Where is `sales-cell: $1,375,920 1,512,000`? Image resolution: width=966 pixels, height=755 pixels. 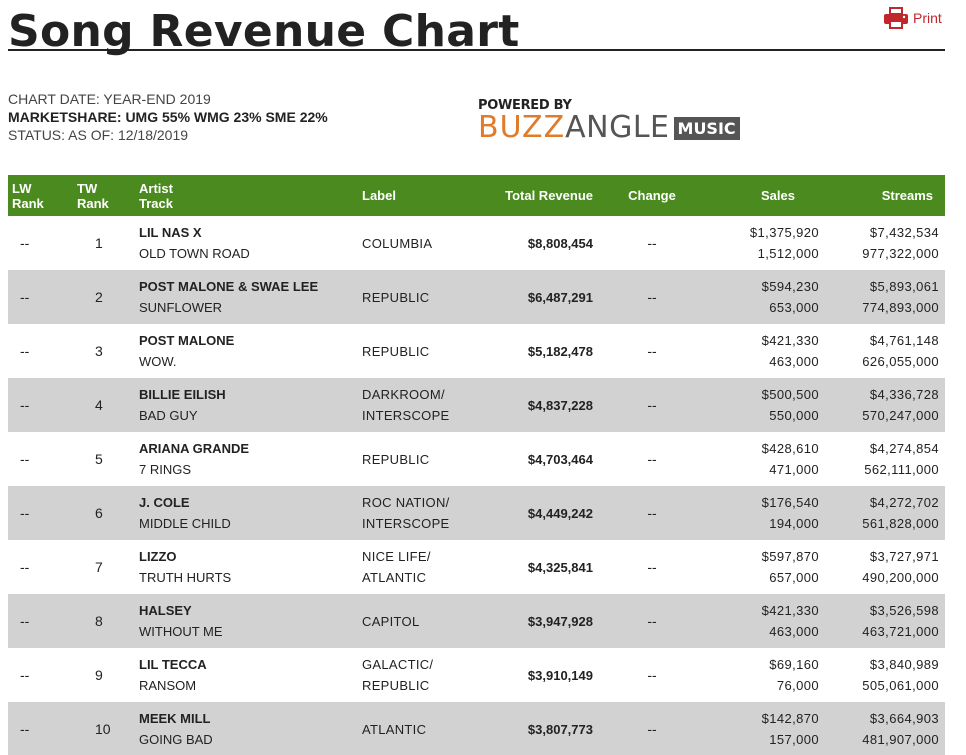
sales-cell: $1,375,920 1,512,000 is located at coordinates (765, 243).